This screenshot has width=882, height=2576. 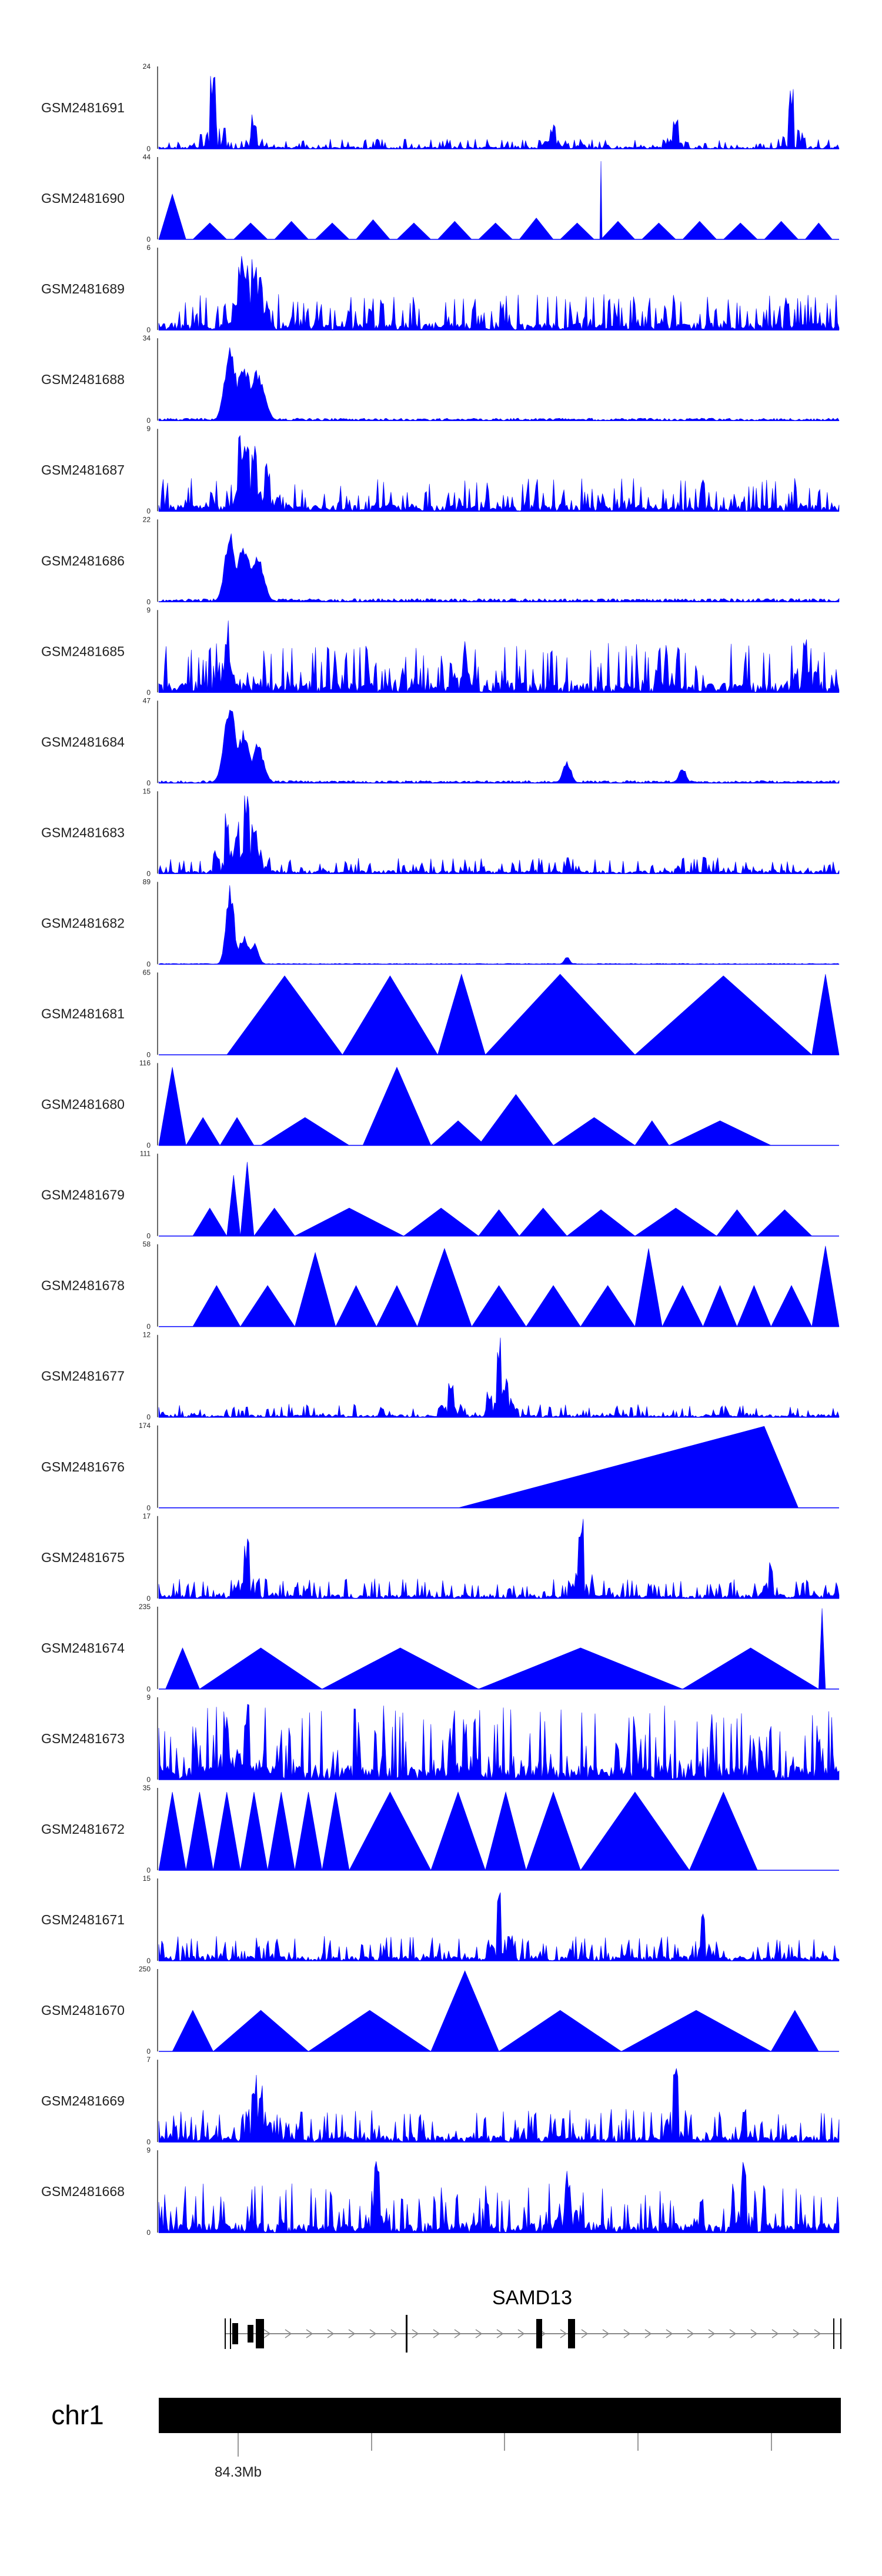 I want to click on track-GSM2481684: GSM2481684 47 0, so click(x=440, y=741).